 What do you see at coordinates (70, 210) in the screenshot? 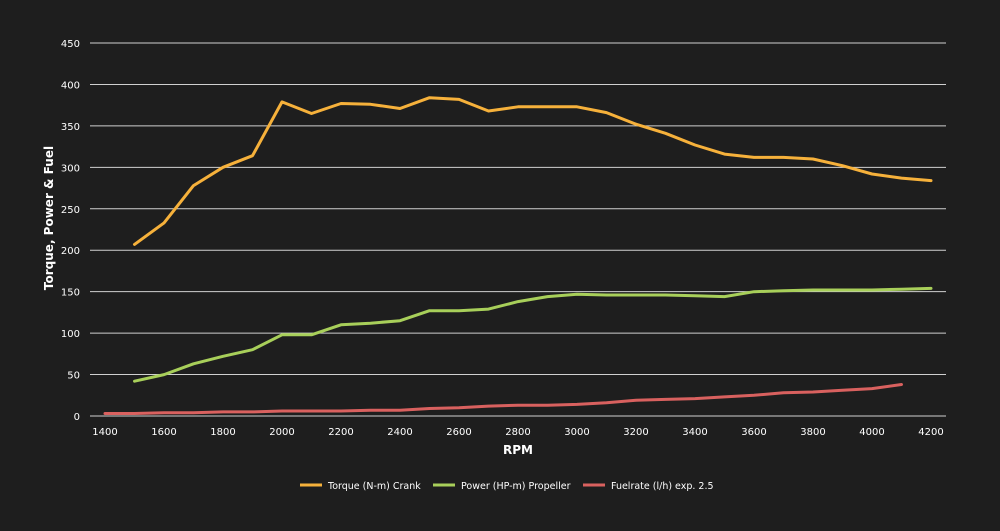
I see `y-tick-label: 250` at bounding box center [70, 210].